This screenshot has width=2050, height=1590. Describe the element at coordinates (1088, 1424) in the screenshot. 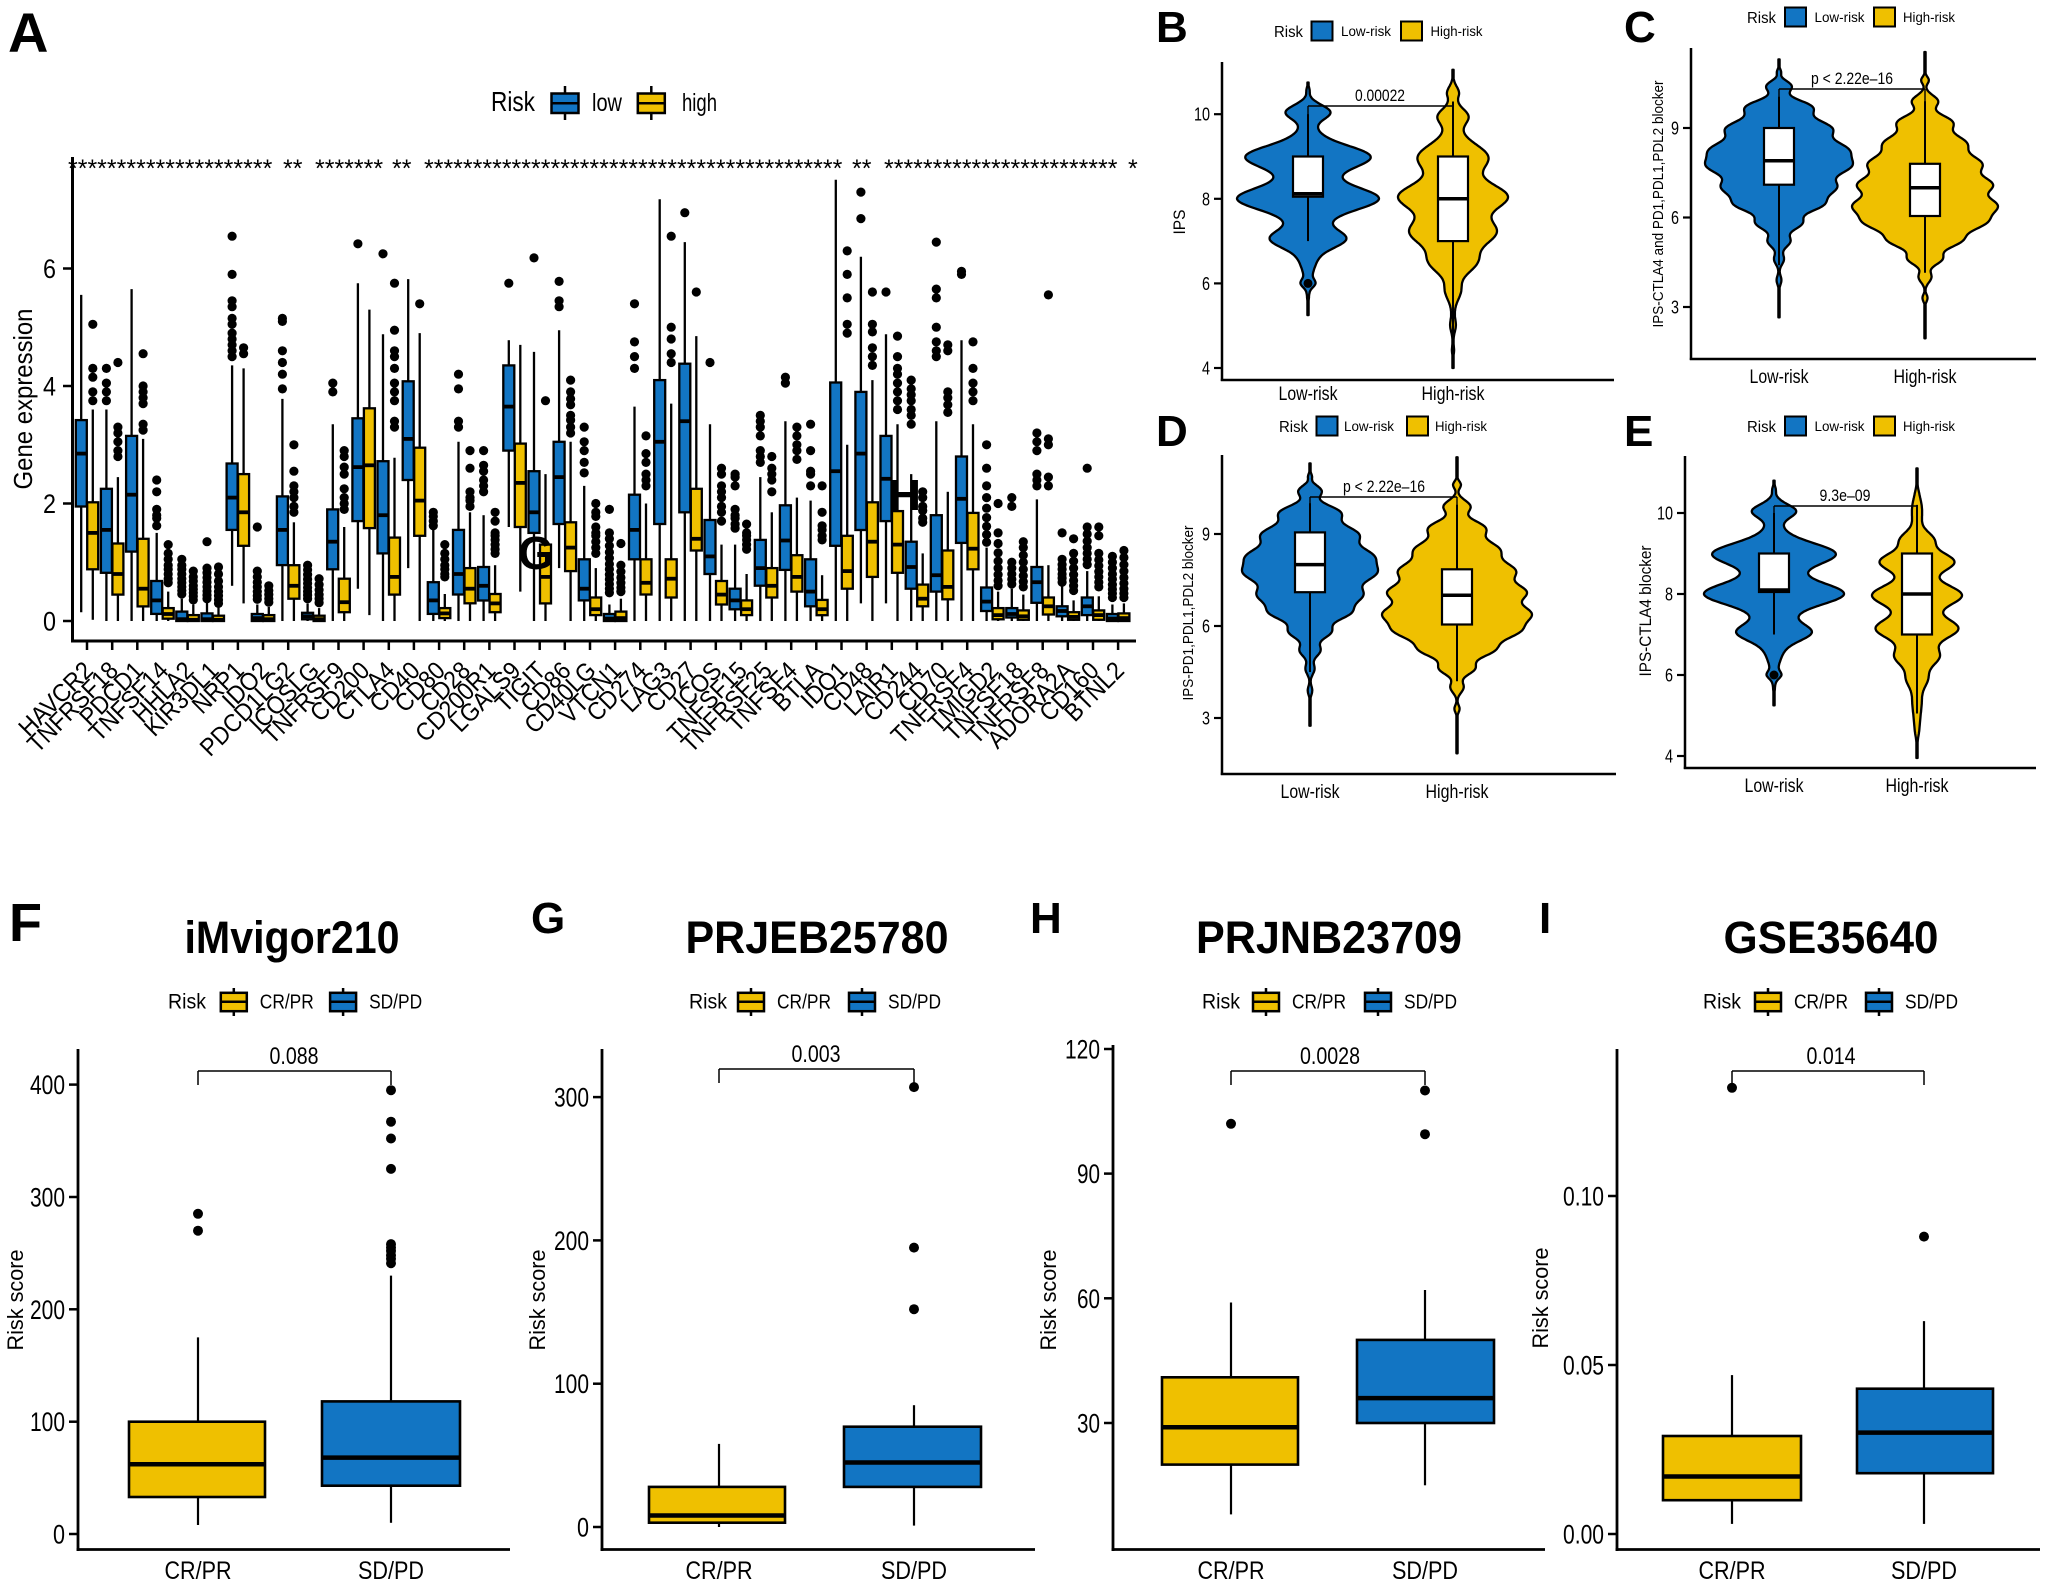

I see `svg-text: 30` at that location.